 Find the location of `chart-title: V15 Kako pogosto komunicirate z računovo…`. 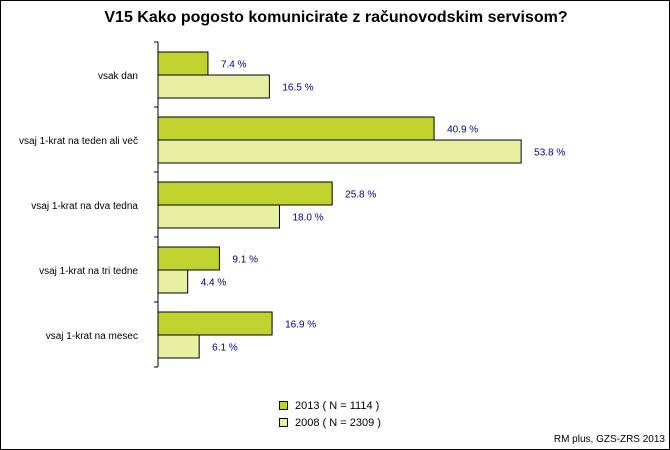

chart-title: V15 Kako pogosto komunicirate z računovo… is located at coordinates (336, 17).